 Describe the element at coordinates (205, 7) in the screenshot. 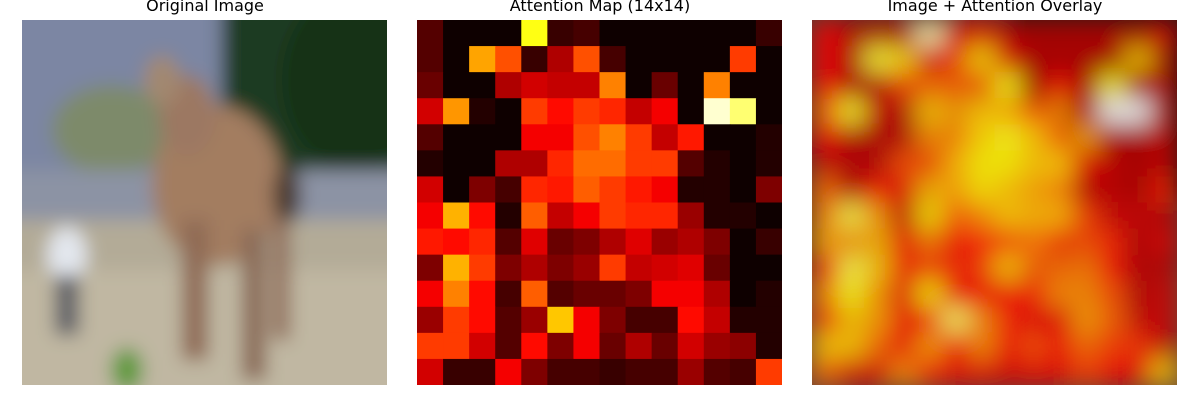

I see `panel-title-original: Original Image` at that location.